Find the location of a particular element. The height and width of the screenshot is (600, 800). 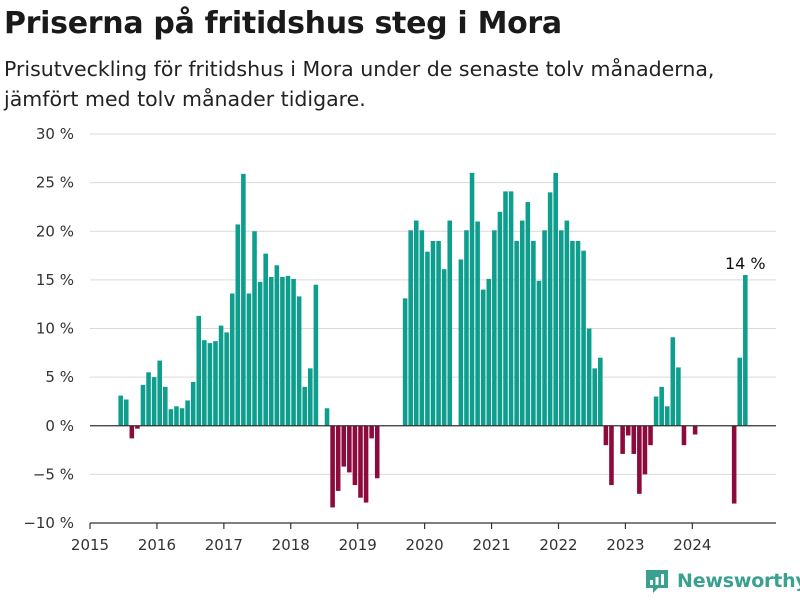

x-tick-label: 2015 is located at coordinates (90, 545).